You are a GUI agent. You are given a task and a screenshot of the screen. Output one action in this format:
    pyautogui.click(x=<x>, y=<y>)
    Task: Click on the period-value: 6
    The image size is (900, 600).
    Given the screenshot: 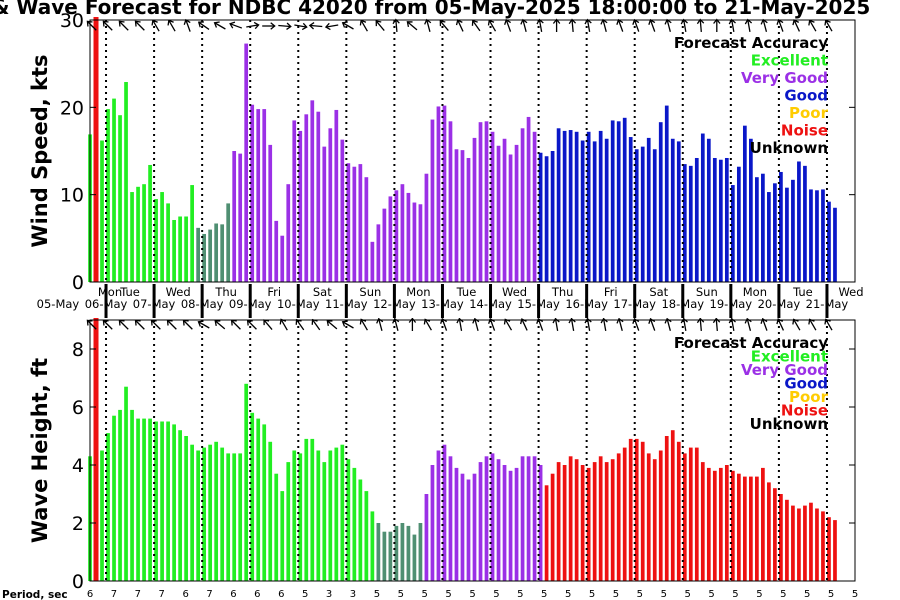 What is the action you would take?
    pyautogui.click(x=233, y=594)
    